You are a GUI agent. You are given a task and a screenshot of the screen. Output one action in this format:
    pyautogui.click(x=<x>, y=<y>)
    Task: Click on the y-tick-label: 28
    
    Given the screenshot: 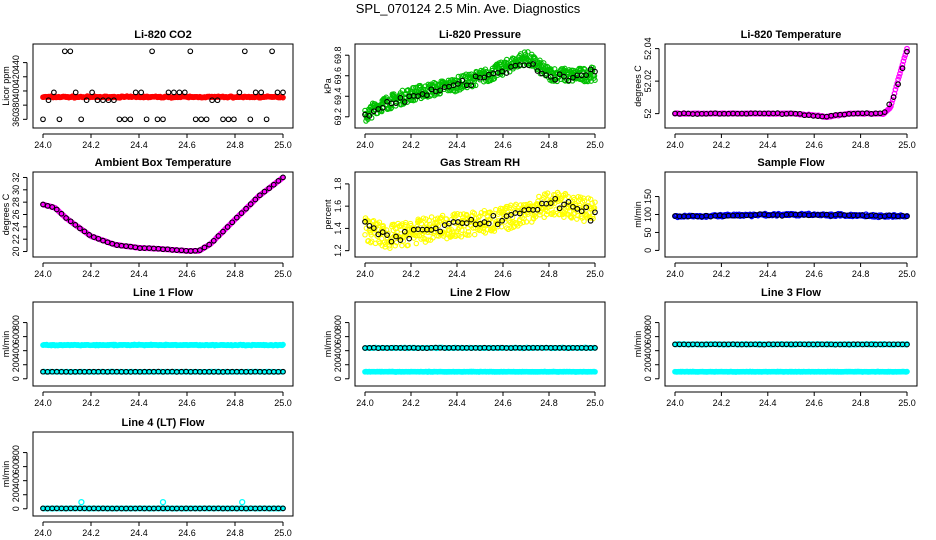 What is the action you would take?
    pyautogui.click(x=16, y=202)
    